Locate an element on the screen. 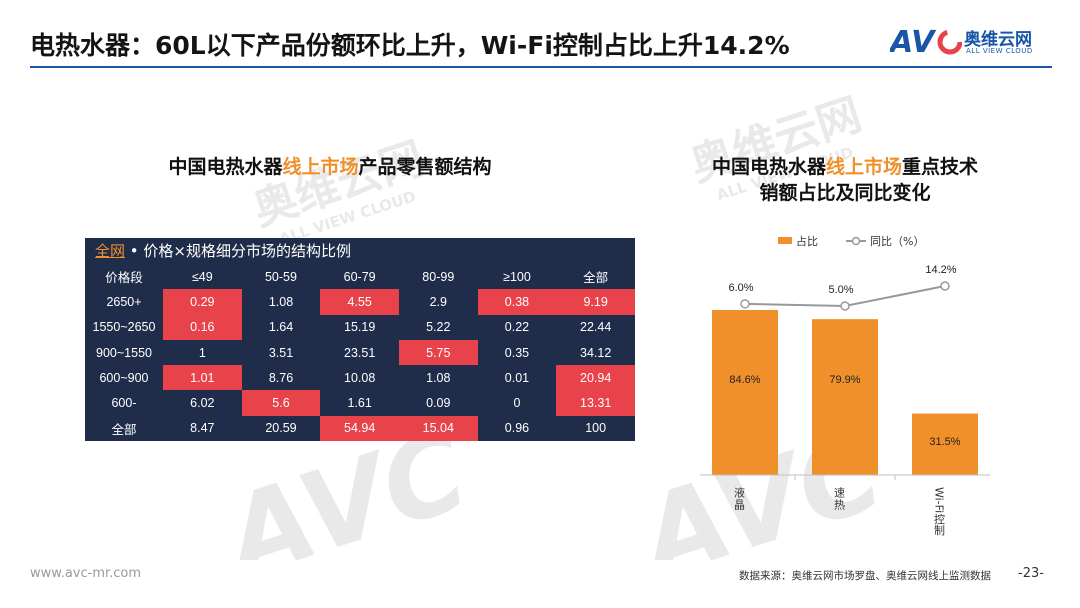  table-cell: 0.96 is located at coordinates (517, 428).